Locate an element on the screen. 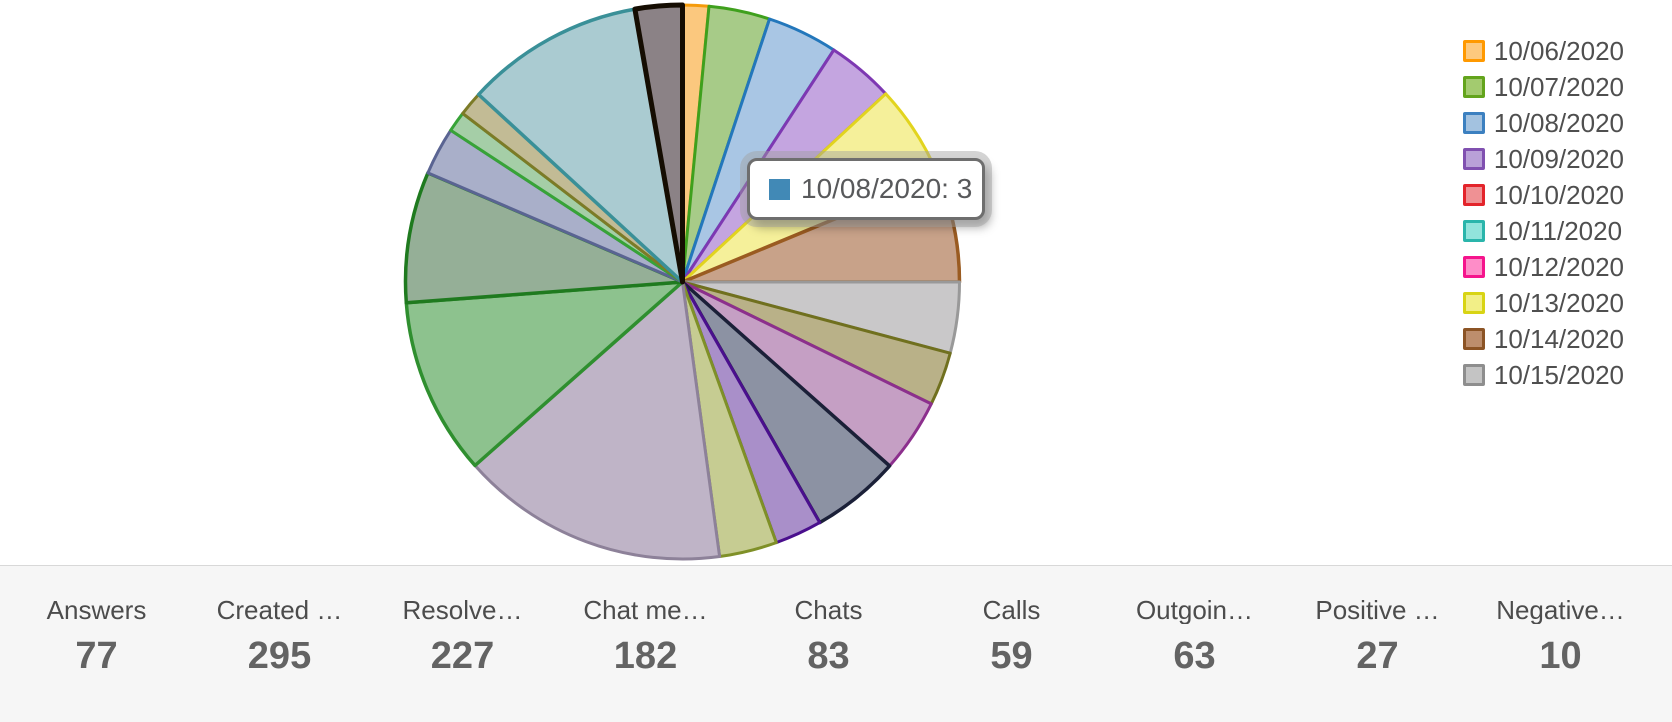 This screenshot has width=1672, height=722. tooltip-series-swatch is located at coordinates (779, 189).